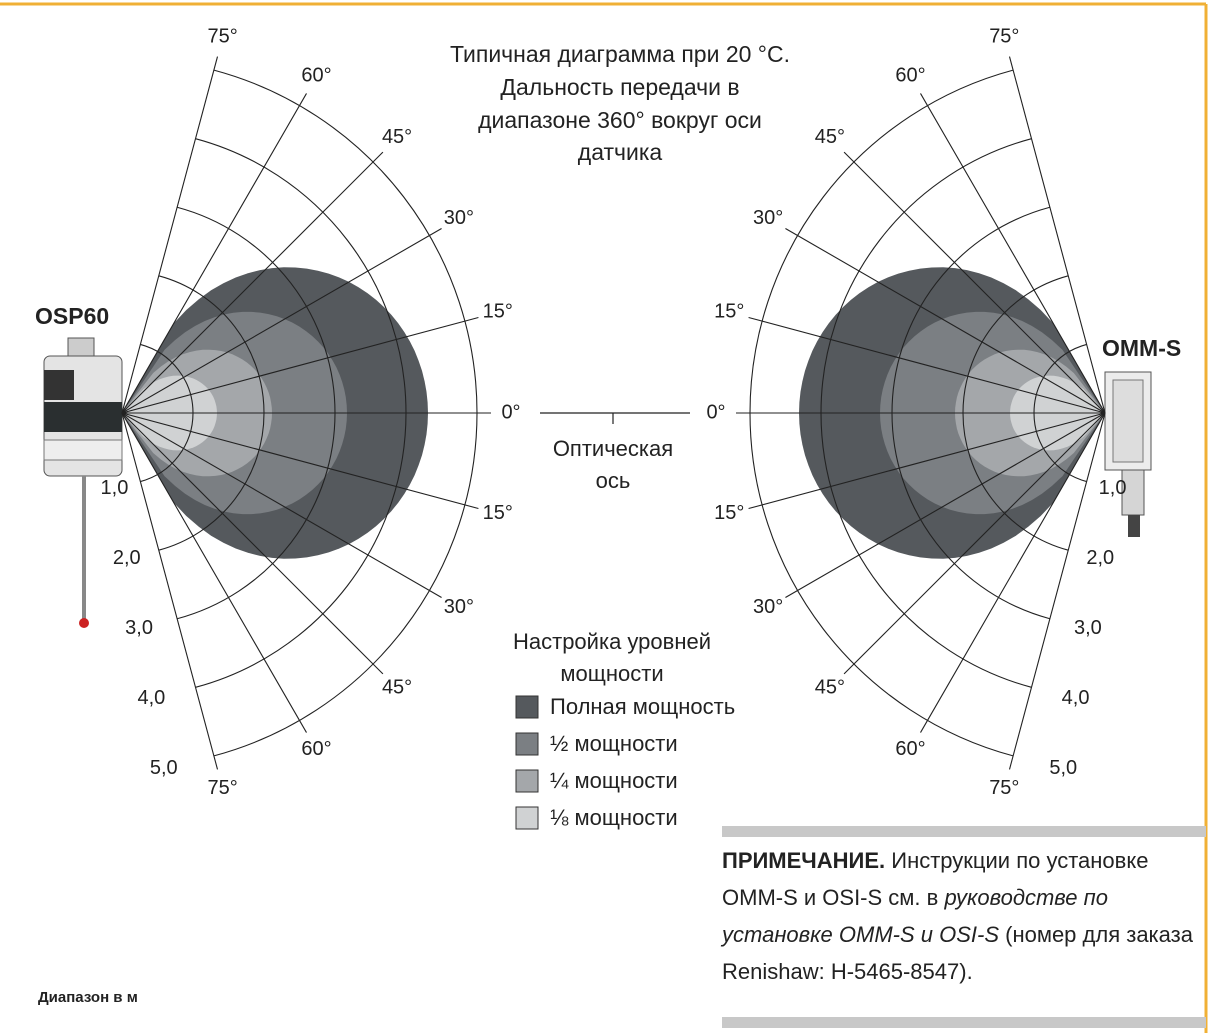 Image resolution: width=1210 pixels, height=1033 pixels. Describe the element at coordinates (804, 860) in the screenshot. I see `note-lead: ПРИМЕЧАНИЕ.` at that location.